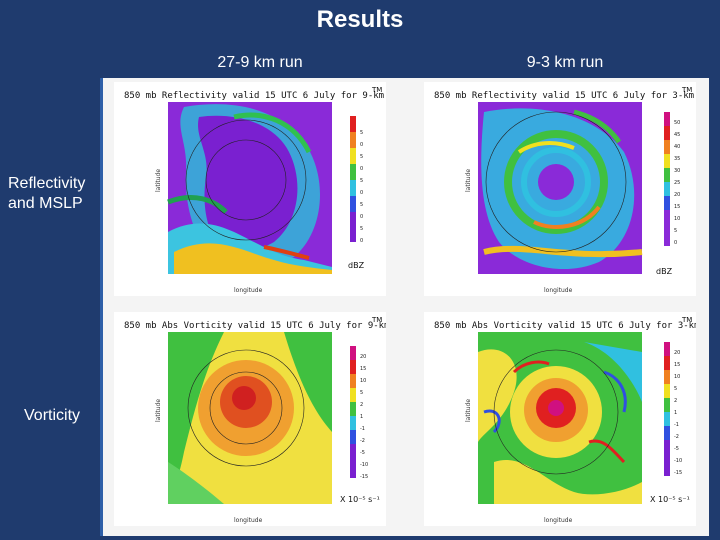 The height and width of the screenshot is (540, 720). Describe the element at coordinates (677, 171) in the screenshot. I see `svg-text: 30` at that location.